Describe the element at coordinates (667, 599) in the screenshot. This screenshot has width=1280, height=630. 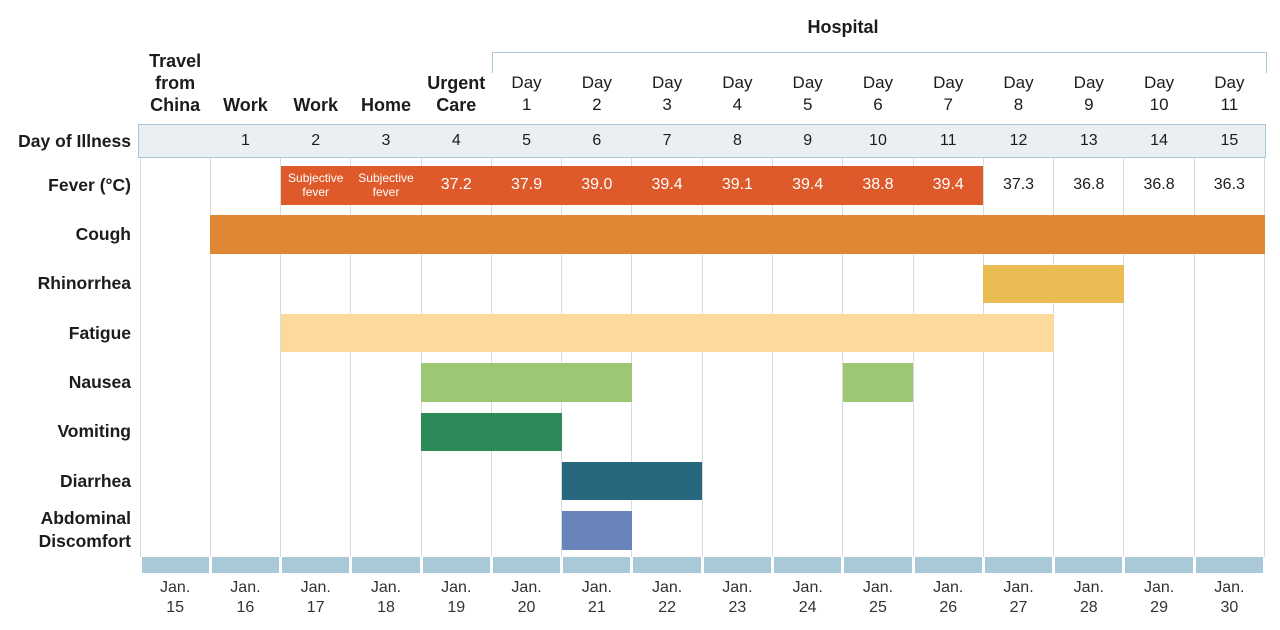
I see `date-label: Jan. 22` at that location.